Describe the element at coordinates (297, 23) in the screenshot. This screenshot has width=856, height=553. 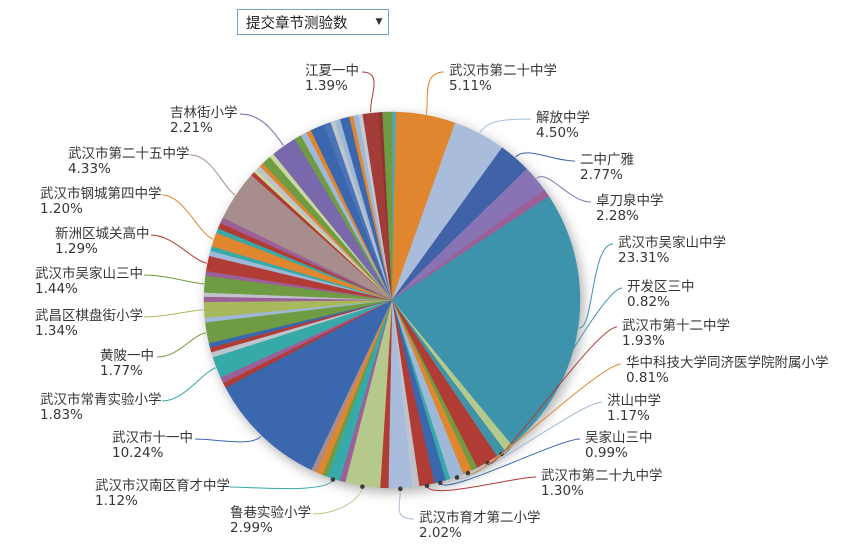
I see `metric-select-value: 提交章节测验数` at that location.